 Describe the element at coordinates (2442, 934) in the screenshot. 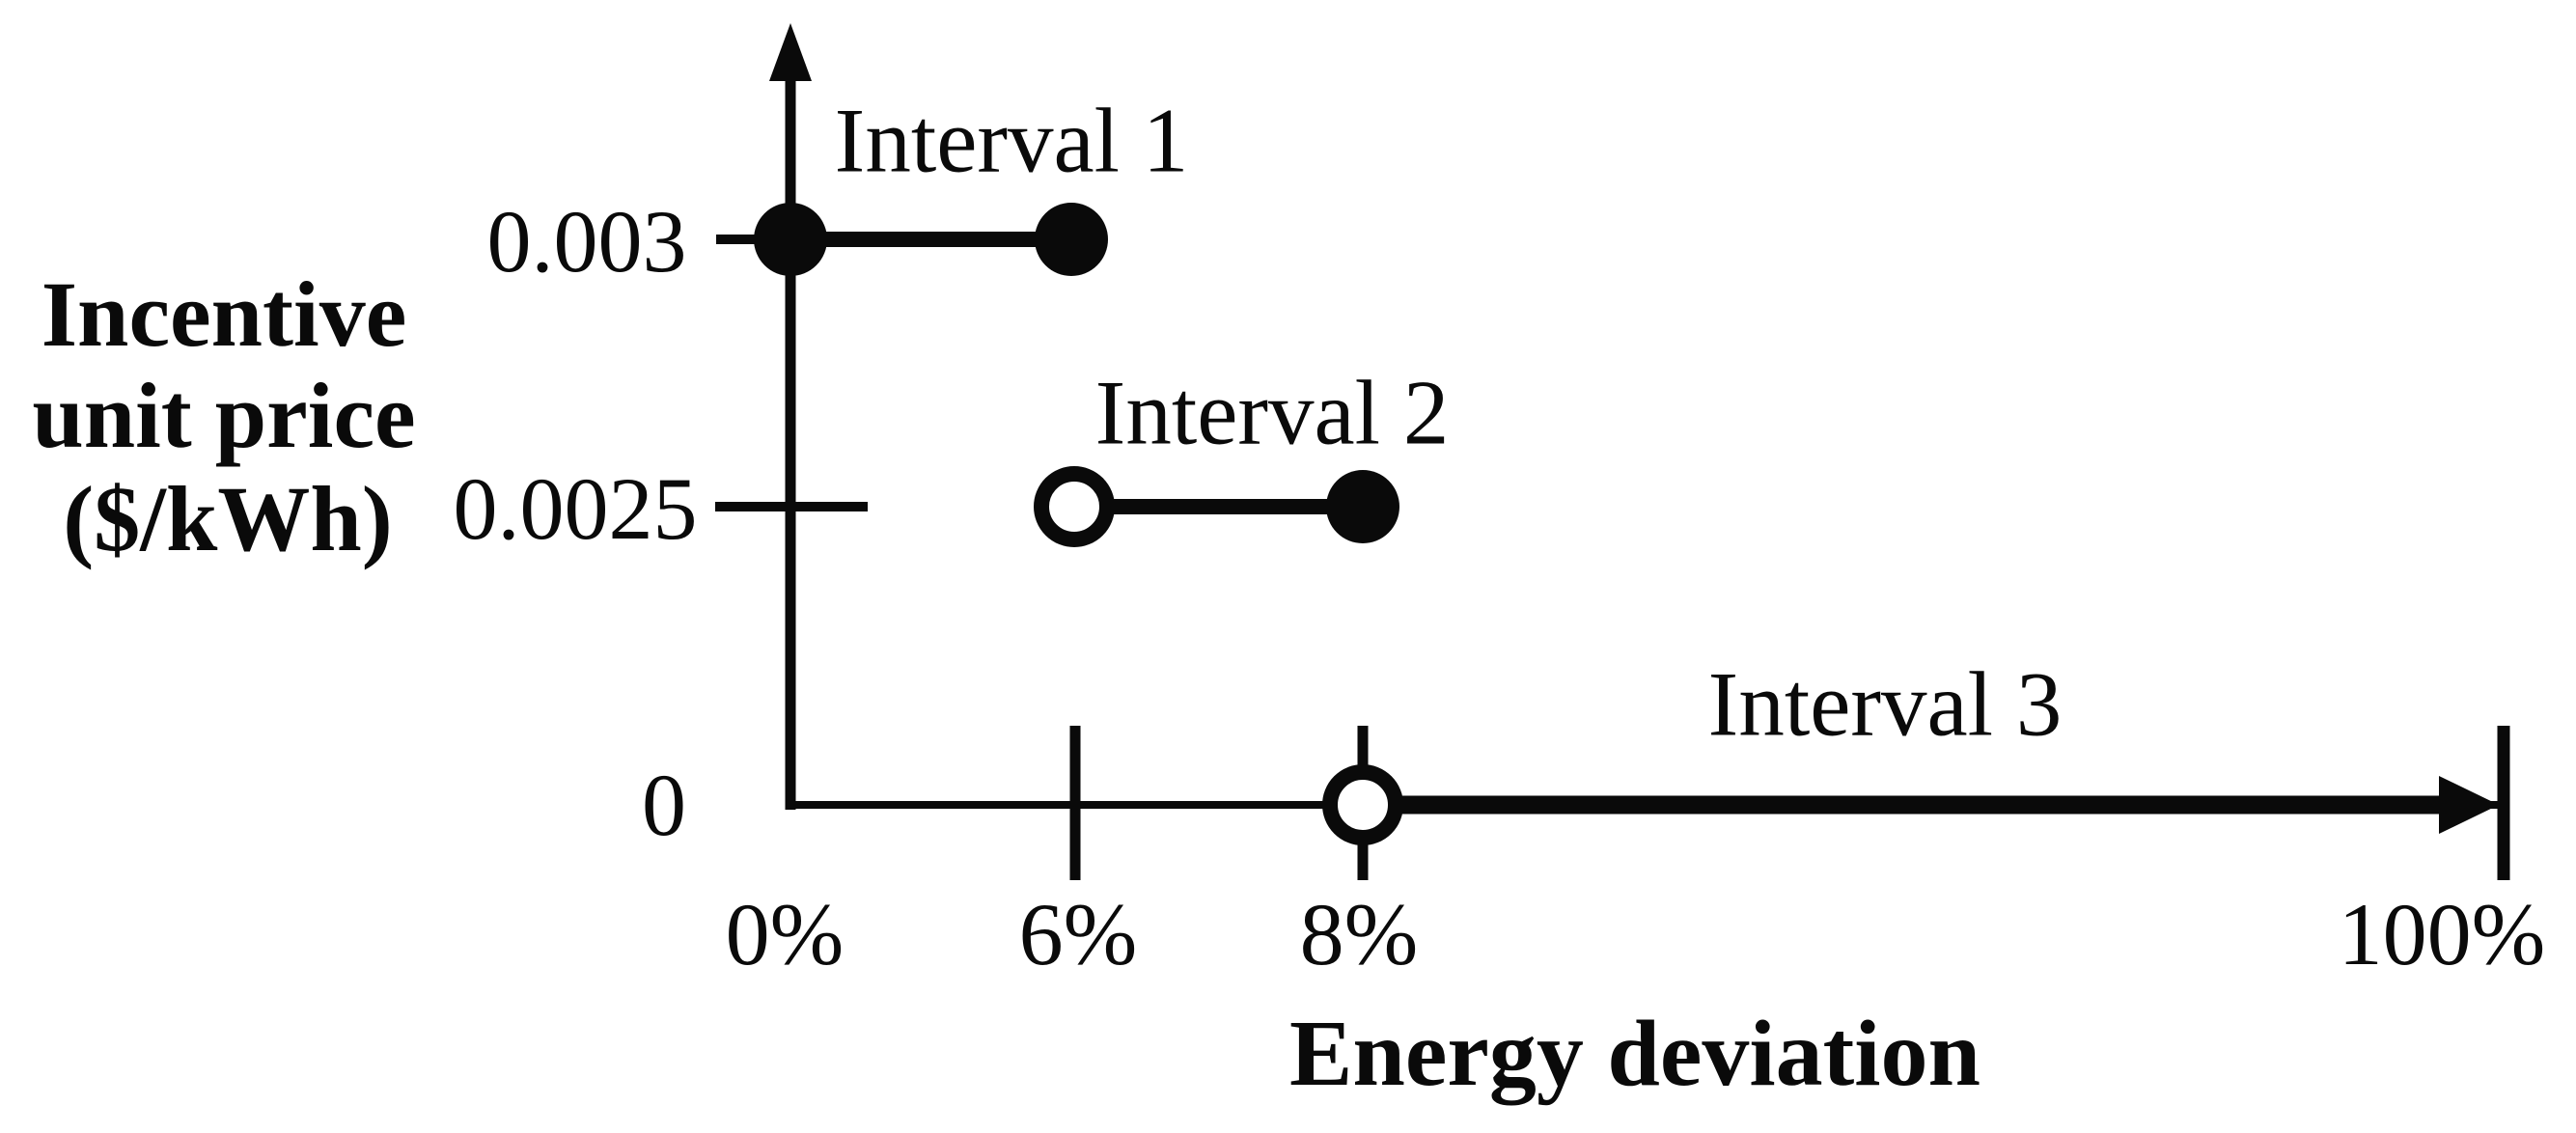

I see `x-tick-label-100pct: 100%` at that location.